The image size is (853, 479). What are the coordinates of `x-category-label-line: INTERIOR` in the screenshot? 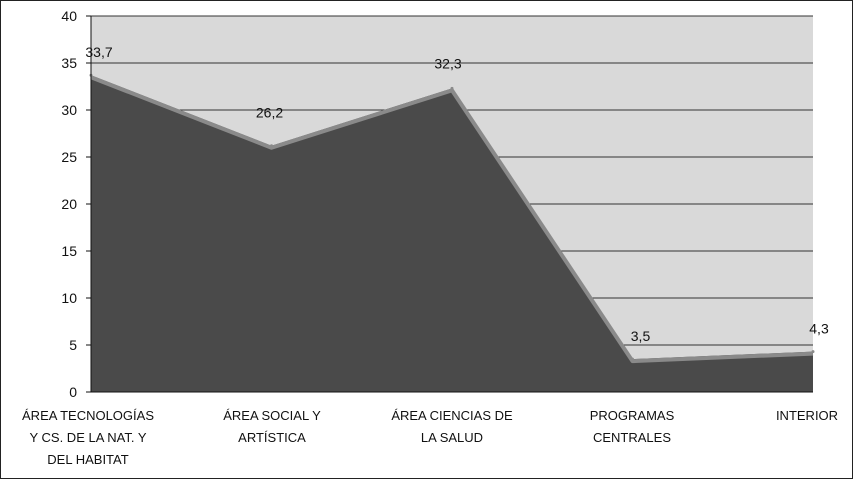 It's located at (807, 415).